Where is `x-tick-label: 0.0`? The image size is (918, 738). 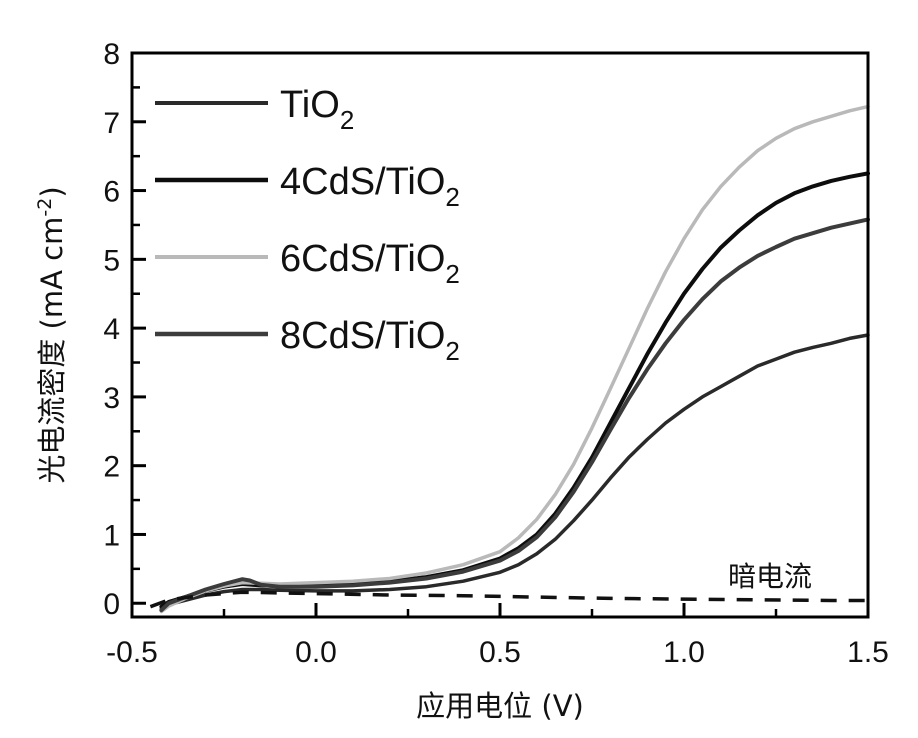
x-tick-label: 0.0 is located at coordinates (316, 652).